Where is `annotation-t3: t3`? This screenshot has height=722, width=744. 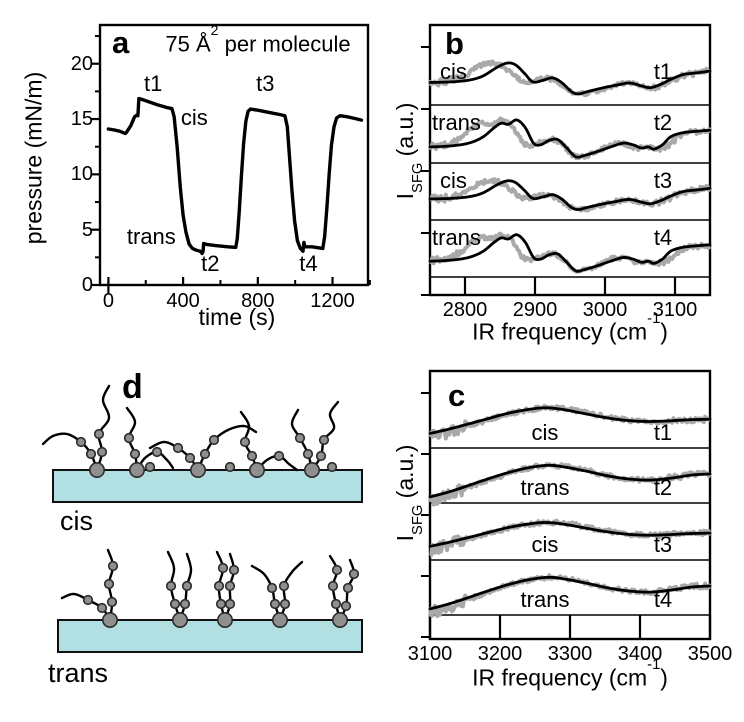
annotation-t3: t3 is located at coordinates (265, 83).